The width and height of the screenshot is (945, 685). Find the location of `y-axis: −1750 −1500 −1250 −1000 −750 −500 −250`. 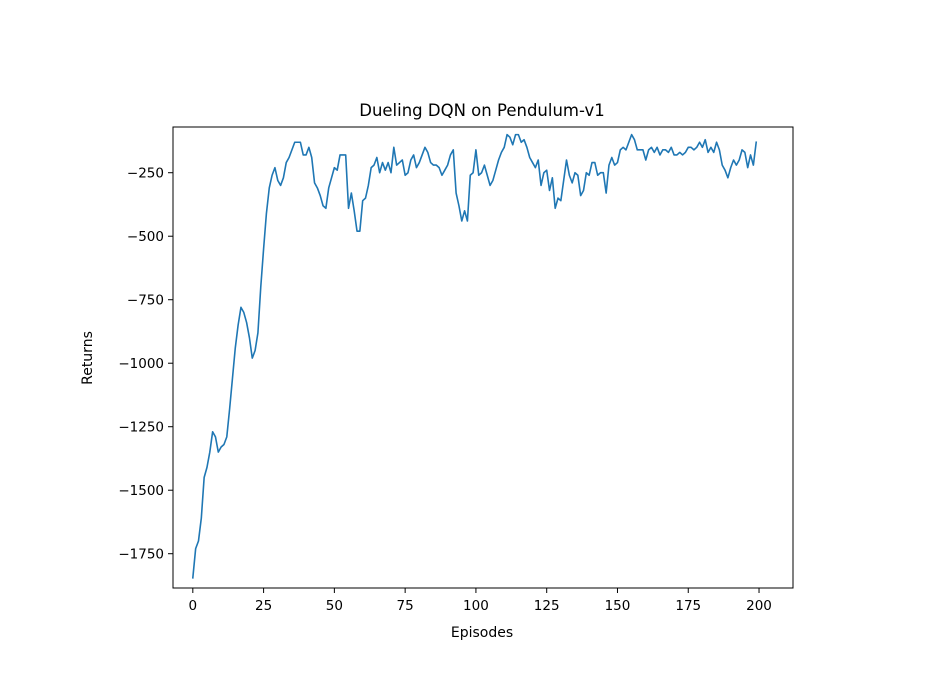

y-axis: −1750 −1500 −1250 −1000 −750 −500 −250 is located at coordinates (145, 364).